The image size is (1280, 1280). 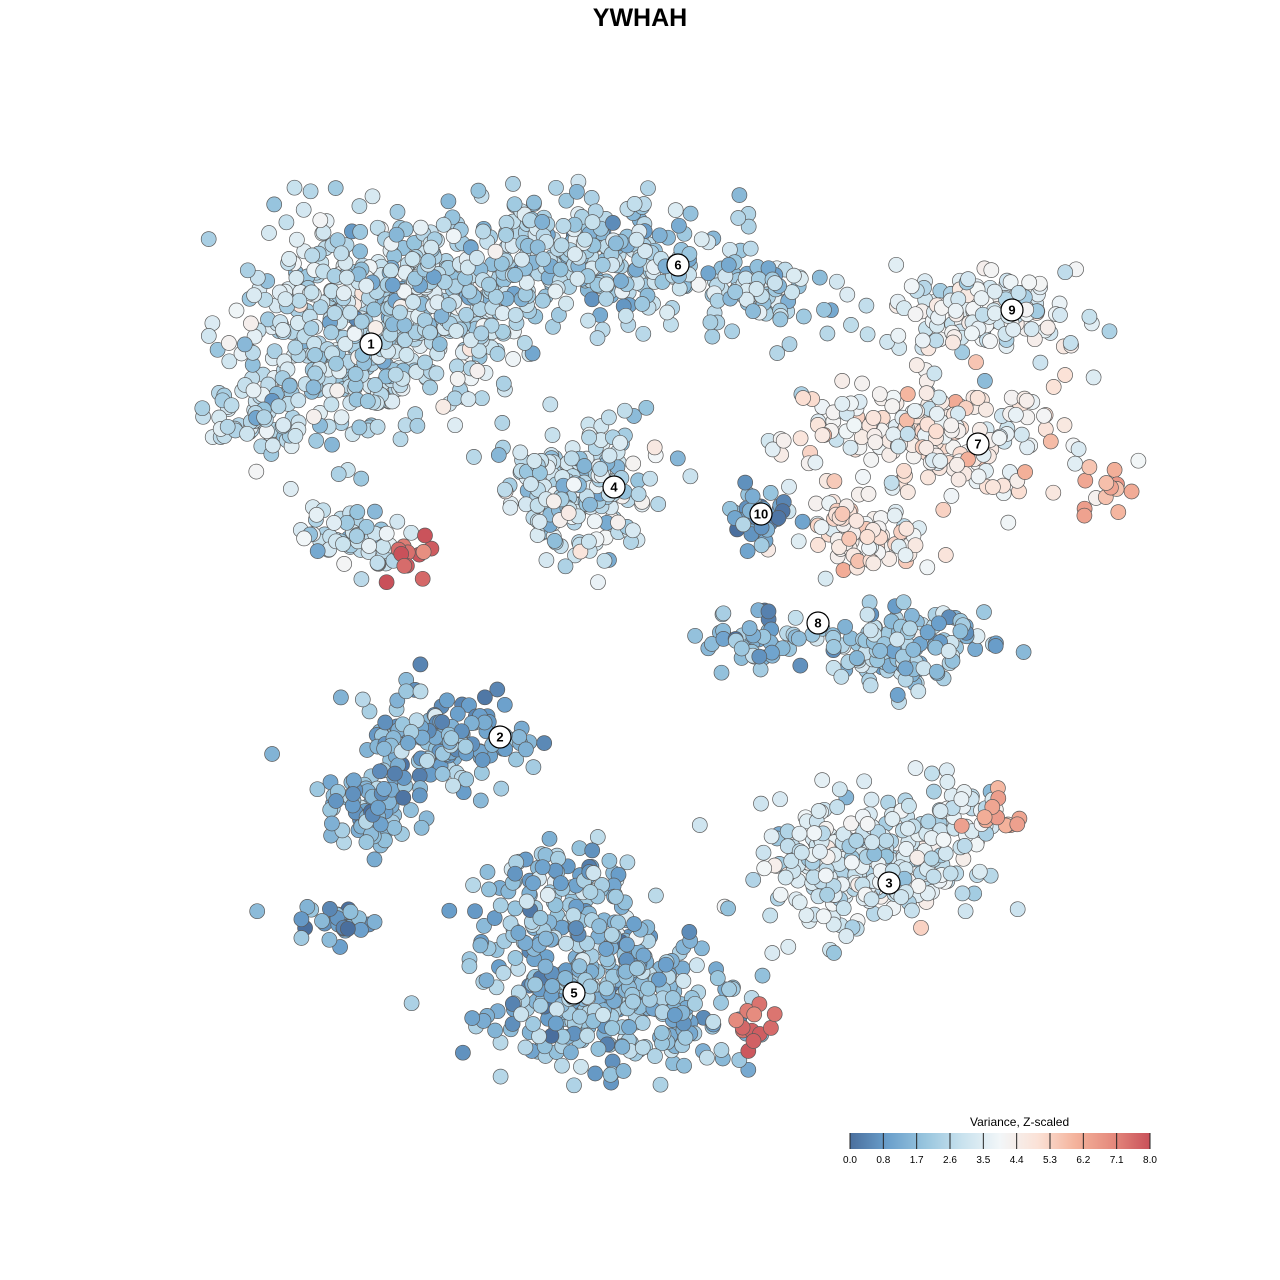 What do you see at coordinates (556, 1023) in the screenshot?
I see `cell-point-1967` at bounding box center [556, 1023].